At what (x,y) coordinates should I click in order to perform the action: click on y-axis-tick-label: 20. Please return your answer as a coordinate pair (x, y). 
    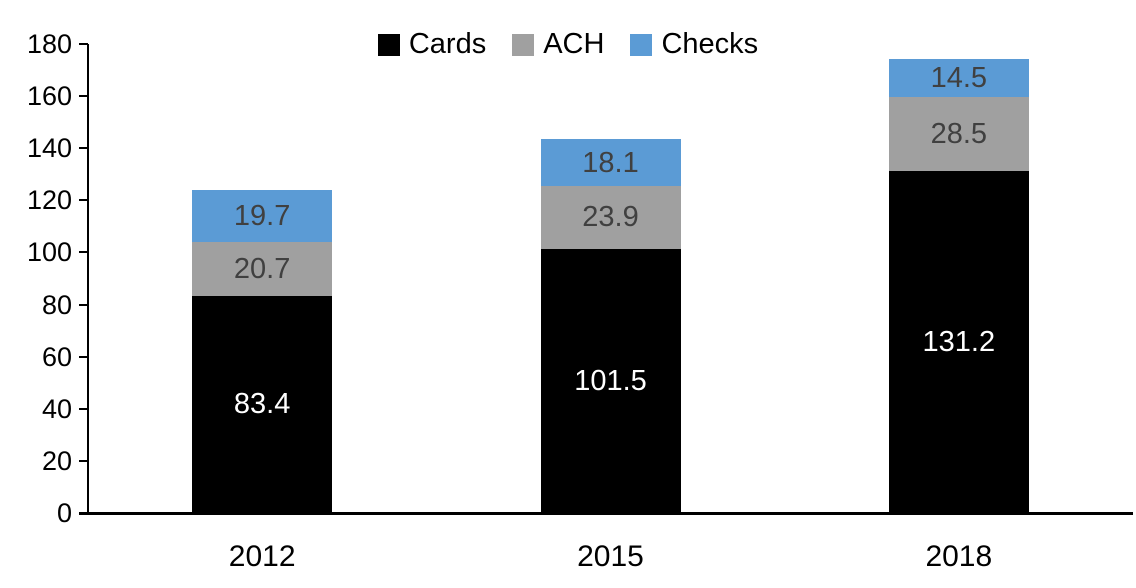
    Looking at the image, I should click on (56, 460).